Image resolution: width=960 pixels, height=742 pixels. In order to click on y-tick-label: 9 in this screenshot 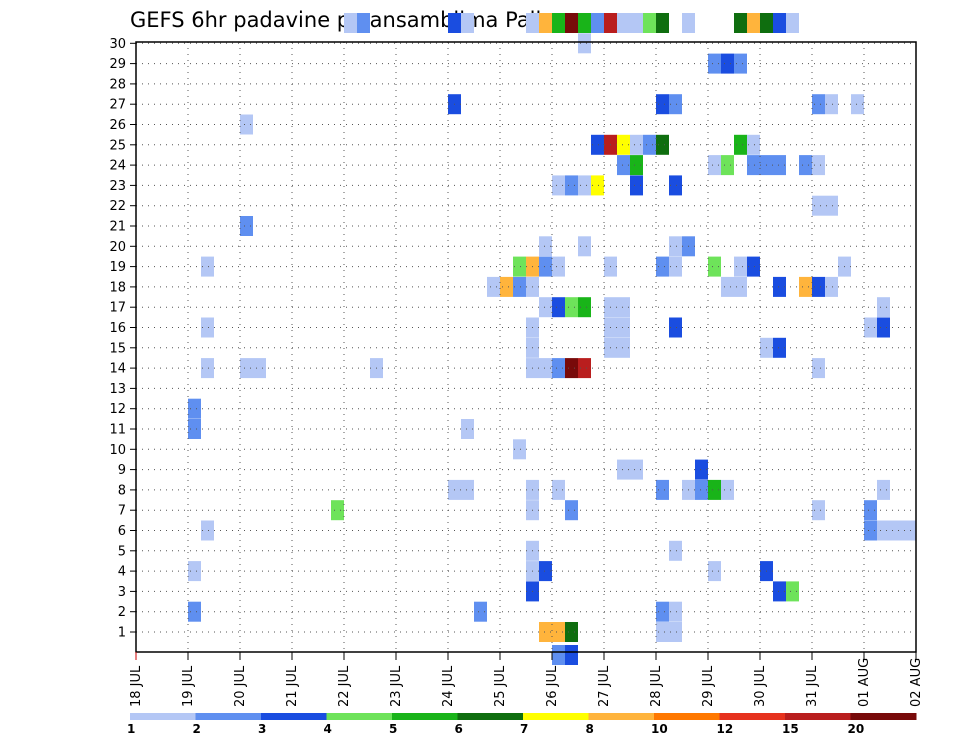, I will do `click(122, 470)`.